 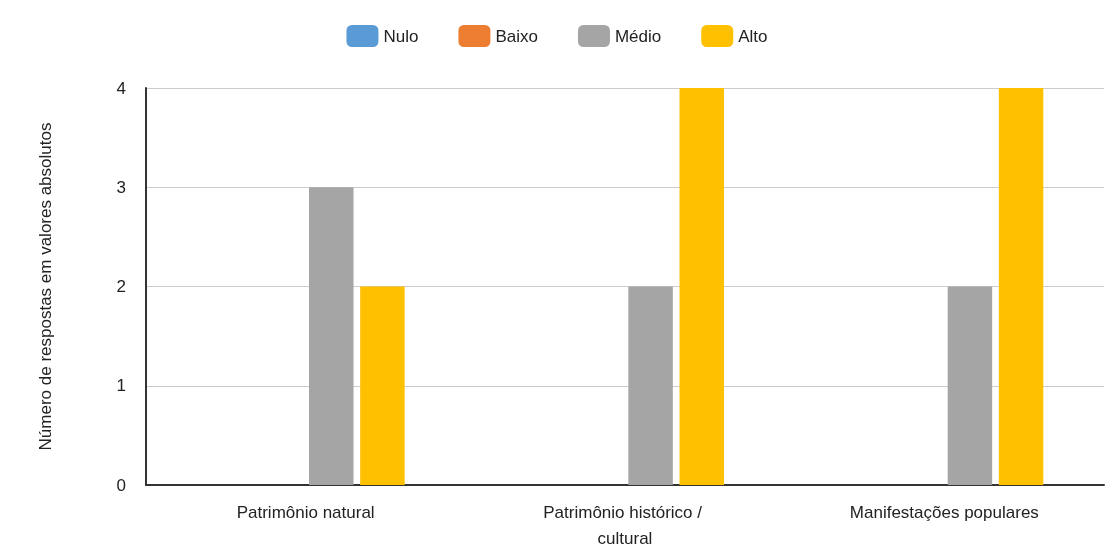 What do you see at coordinates (638, 36) in the screenshot?
I see `legend-label: Médio` at bounding box center [638, 36].